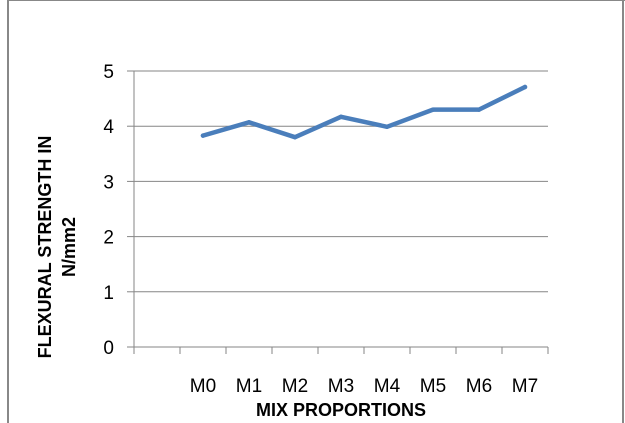 This screenshot has width=625, height=423. Describe the element at coordinates (57, 247) in the screenshot. I see `y-axis-title: FLEXURAL STRENGTH IN N/mm2` at that location.